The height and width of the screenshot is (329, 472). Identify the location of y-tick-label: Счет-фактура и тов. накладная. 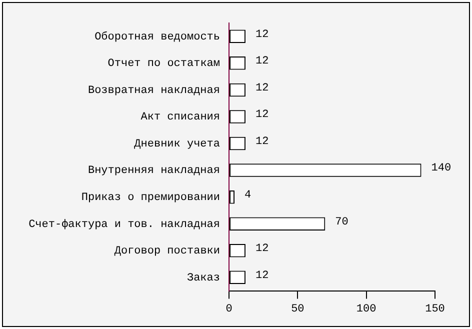
(124, 224).